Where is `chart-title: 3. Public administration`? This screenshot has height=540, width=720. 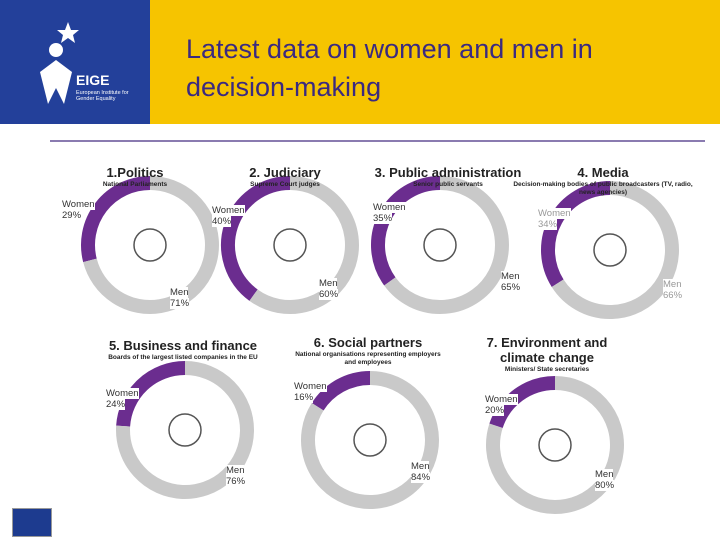
chart-title: 3. Public administration is located at coordinates (448, 172).